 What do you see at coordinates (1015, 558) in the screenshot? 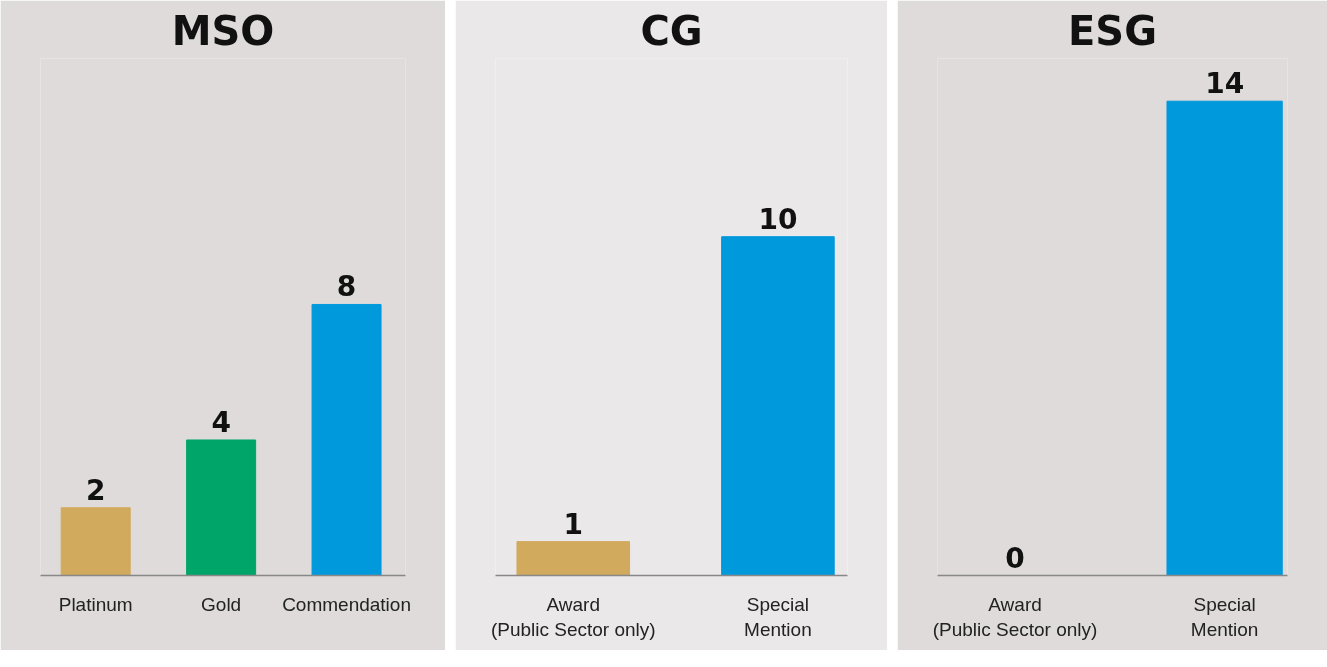
I see `data-label: 0` at bounding box center [1015, 558].